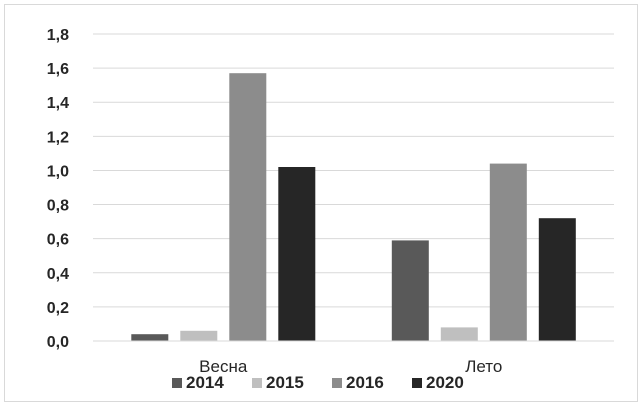 This screenshot has width=643, height=407. What do you see at coordinates (417, 383) in the screenshot?
I see `legend-swatch-2020` at bounding box center [417, 383].